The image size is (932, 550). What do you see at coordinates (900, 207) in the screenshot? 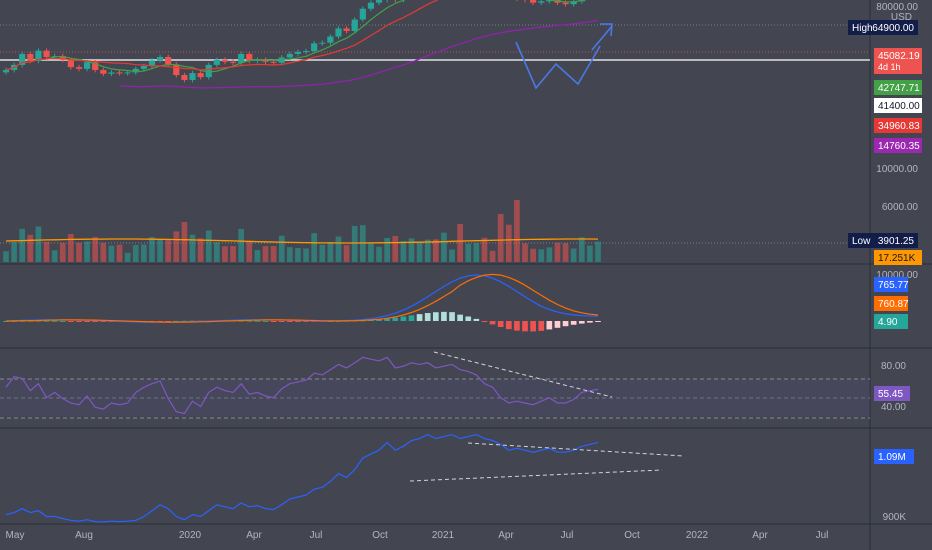
I see `price-tick-1: 6000.00` at bounding box center [900, 207].